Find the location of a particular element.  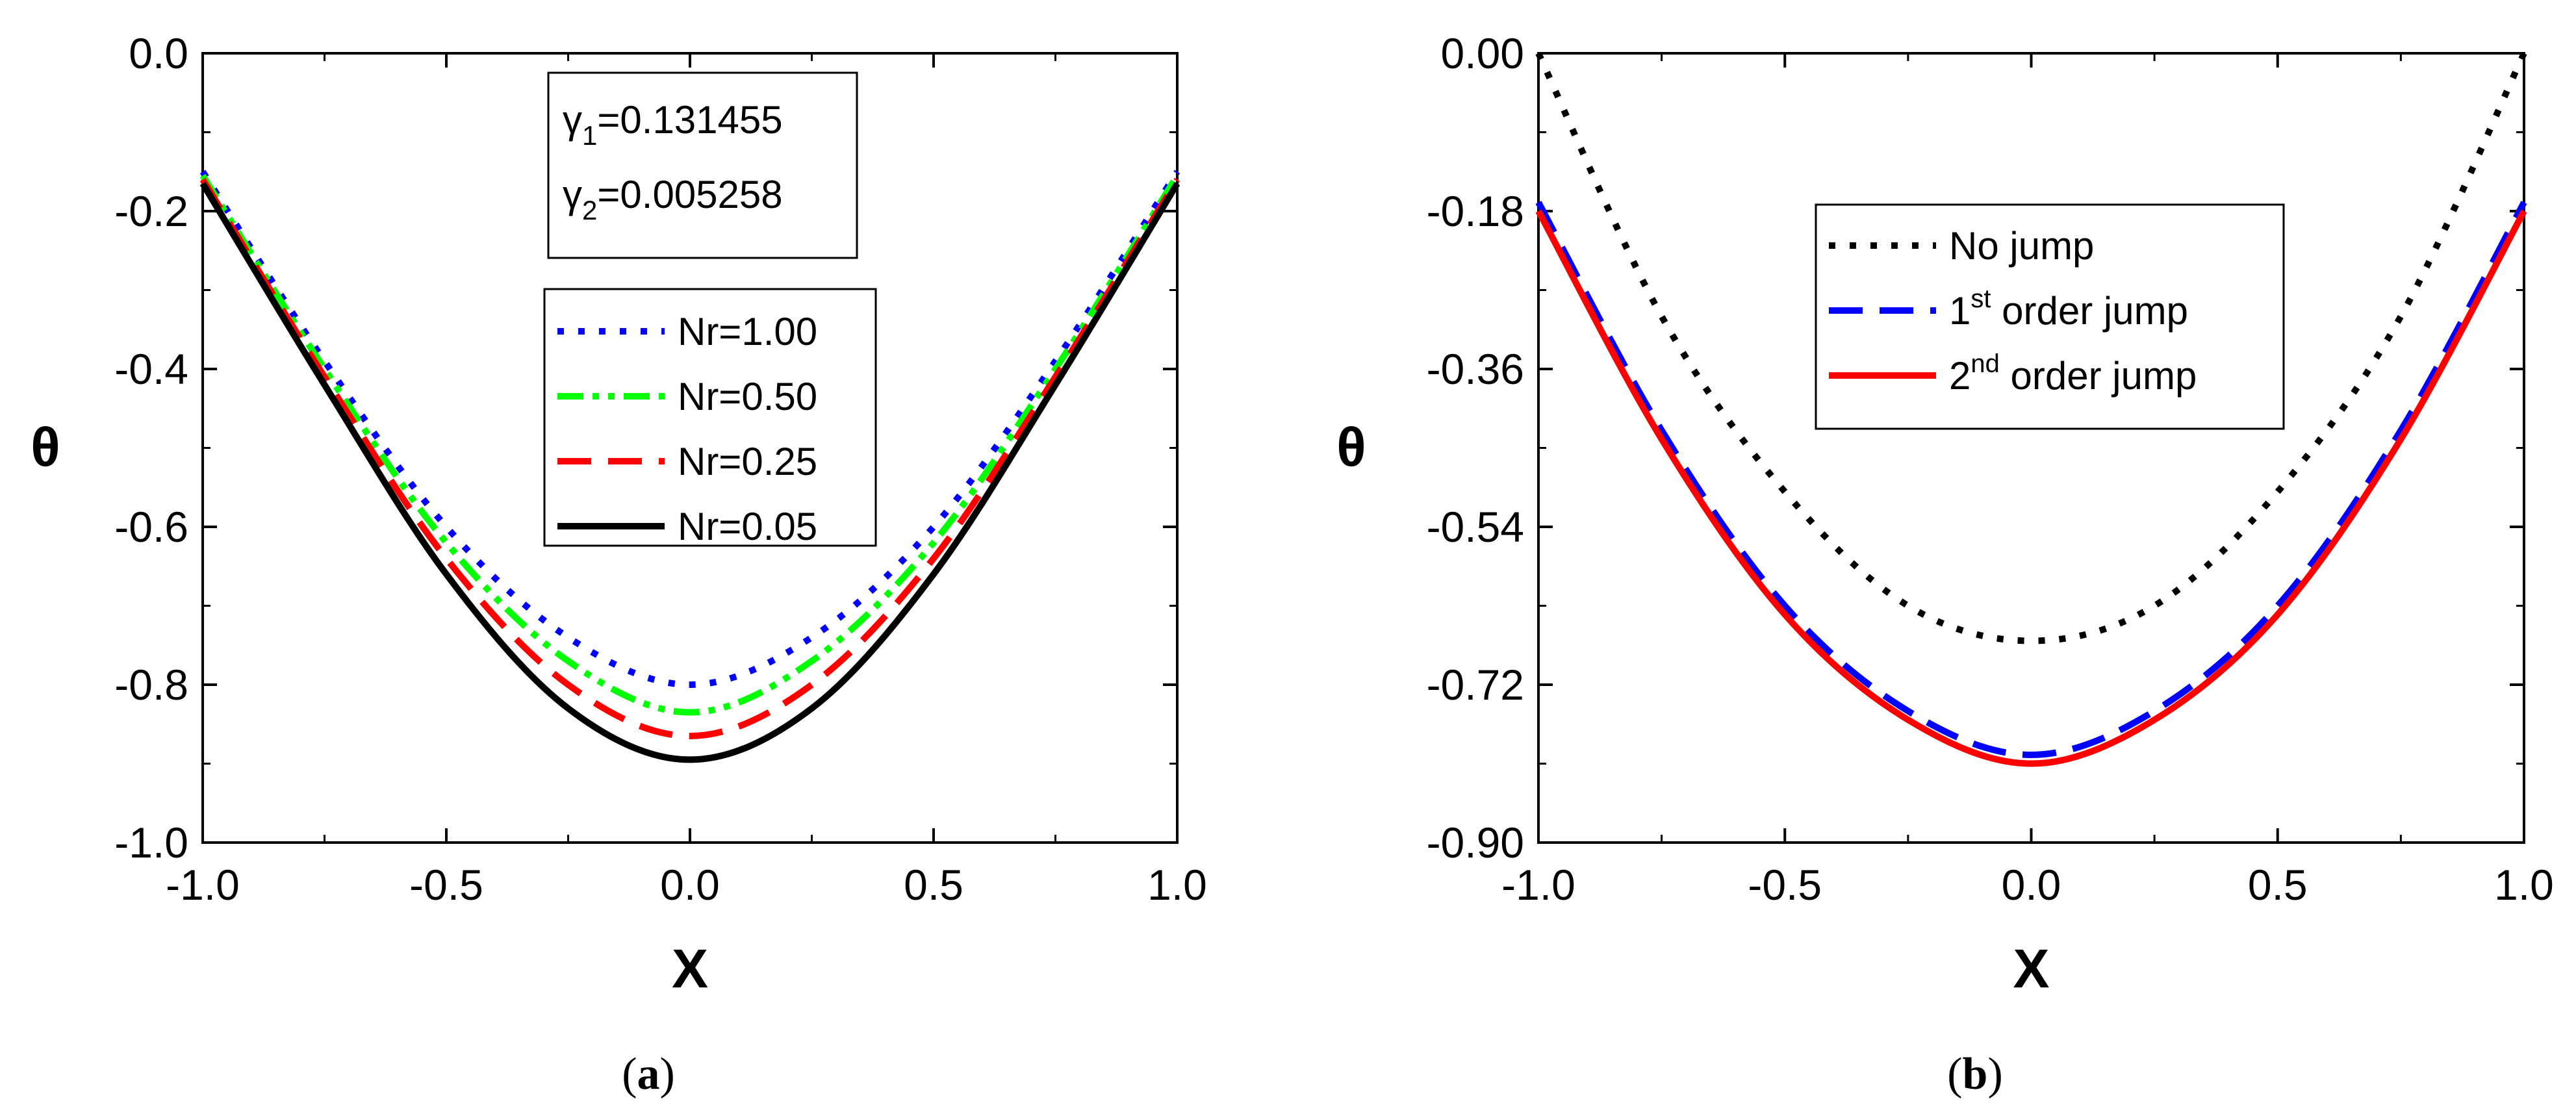

legend-entry-label: Nr=0.05 is located at coordinates (747, 527).